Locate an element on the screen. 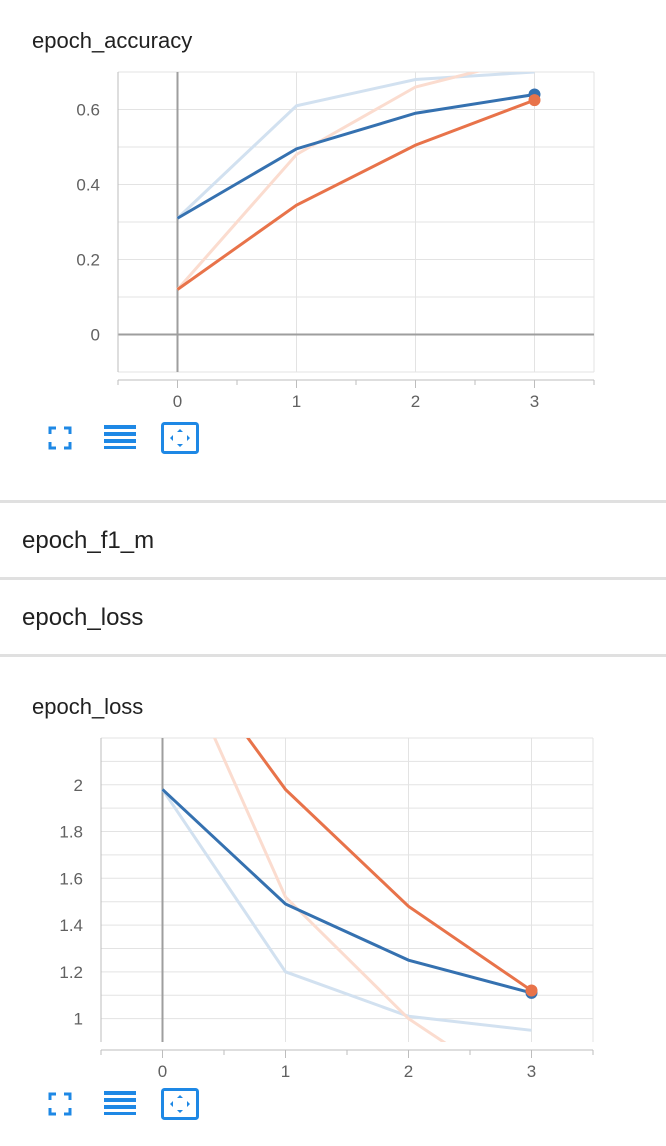 The height and width of the screenshot is (1146, 666). y-tick-label: 1.4 is located at coordinates (71, 925).